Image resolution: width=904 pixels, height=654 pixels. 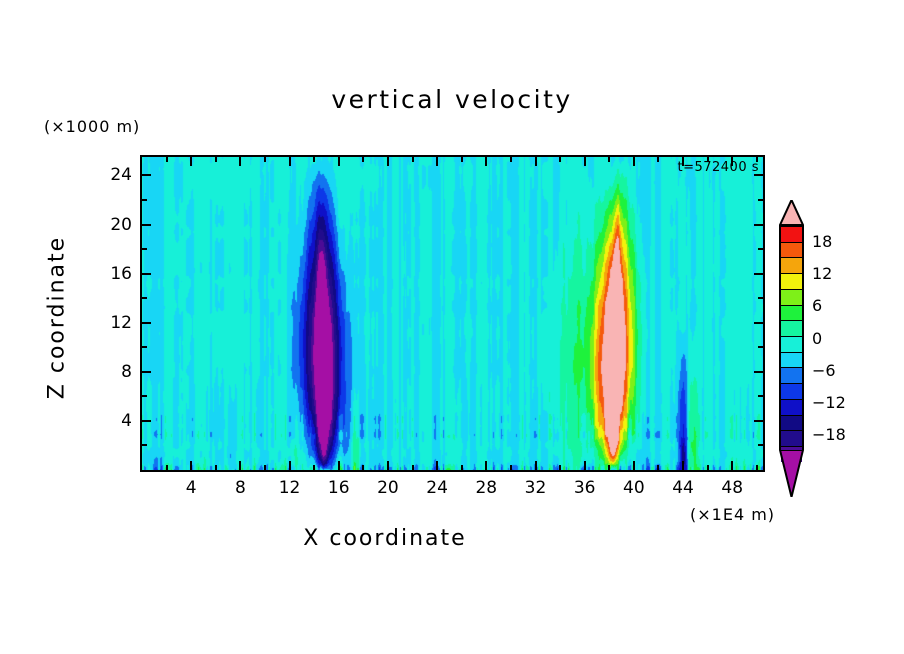 What do you see at coordinates (121, 175) in the screenshot?
I see `y-tick-label: 24` at bounding box center [121, 175].